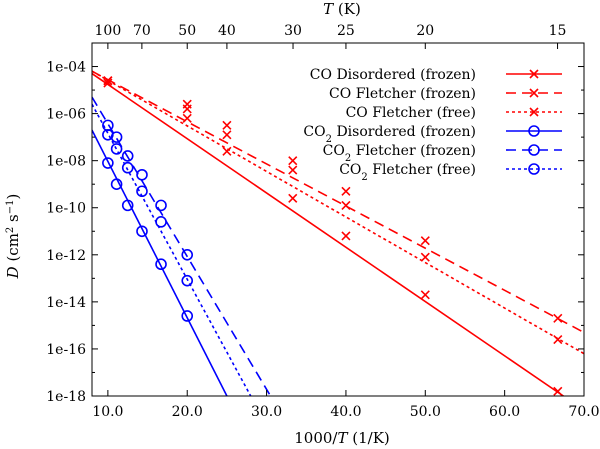 The image size is (600, 449). Describe the element at coordinates (108, 31) in the screenshot. I see `top-tick-label: 100` at that location.